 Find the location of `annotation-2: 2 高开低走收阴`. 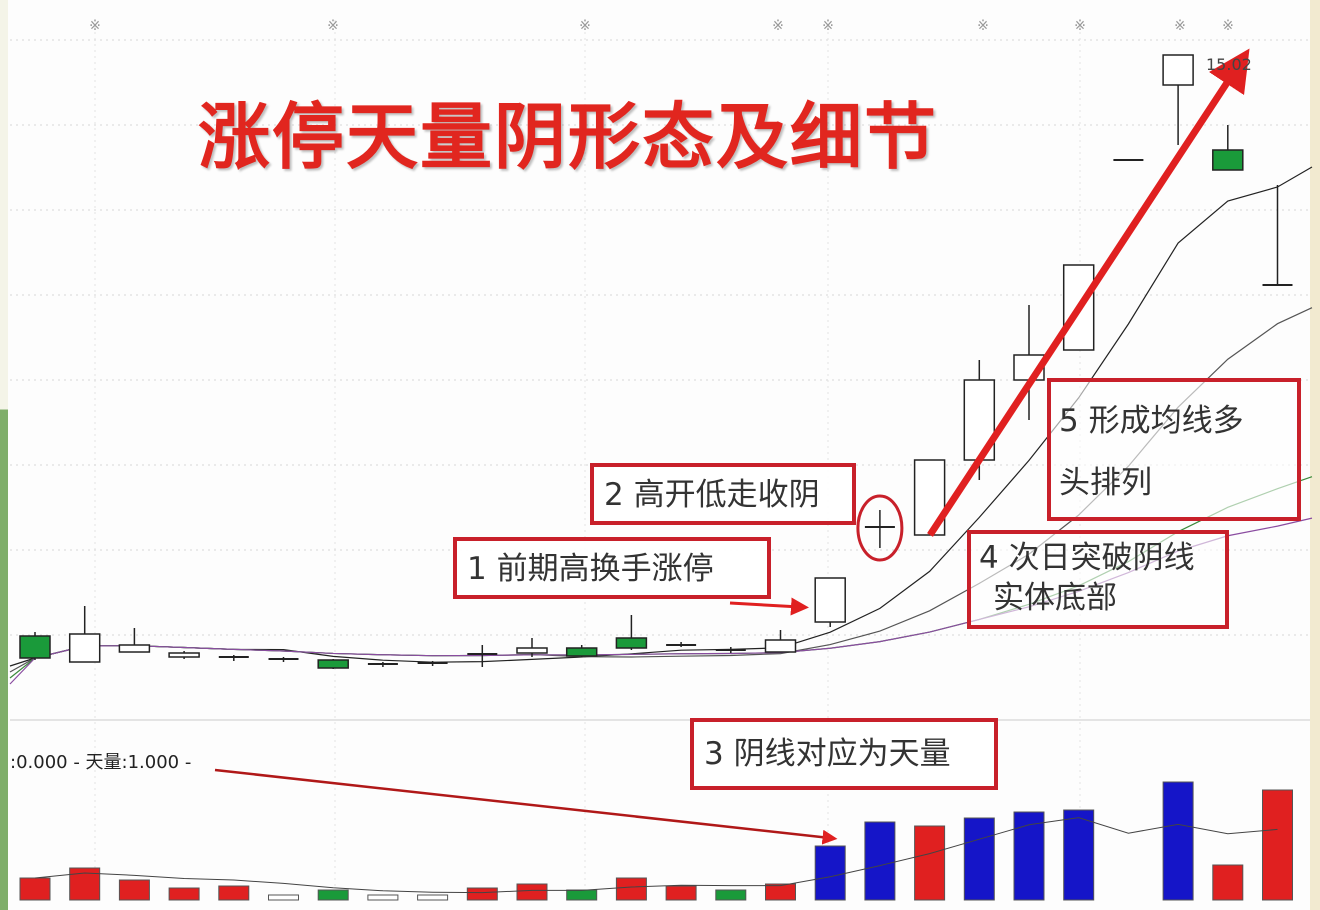

annotation-2: 2 高开低走收阴 is located at coordinates (723, 494).